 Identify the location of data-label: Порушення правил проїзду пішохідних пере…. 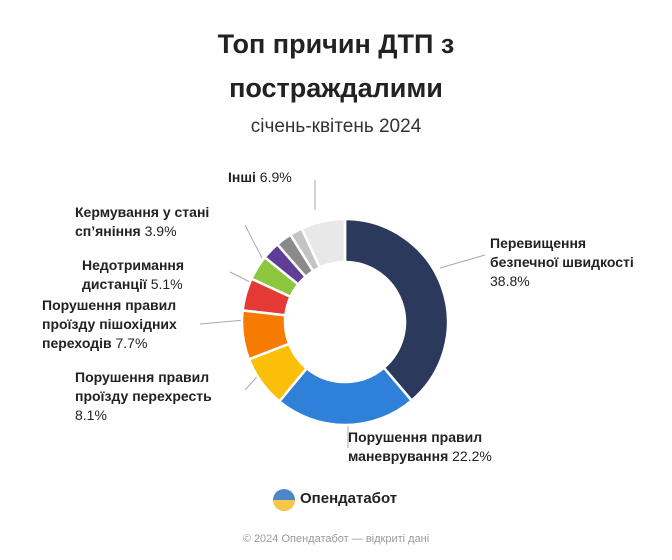
(124, 324).